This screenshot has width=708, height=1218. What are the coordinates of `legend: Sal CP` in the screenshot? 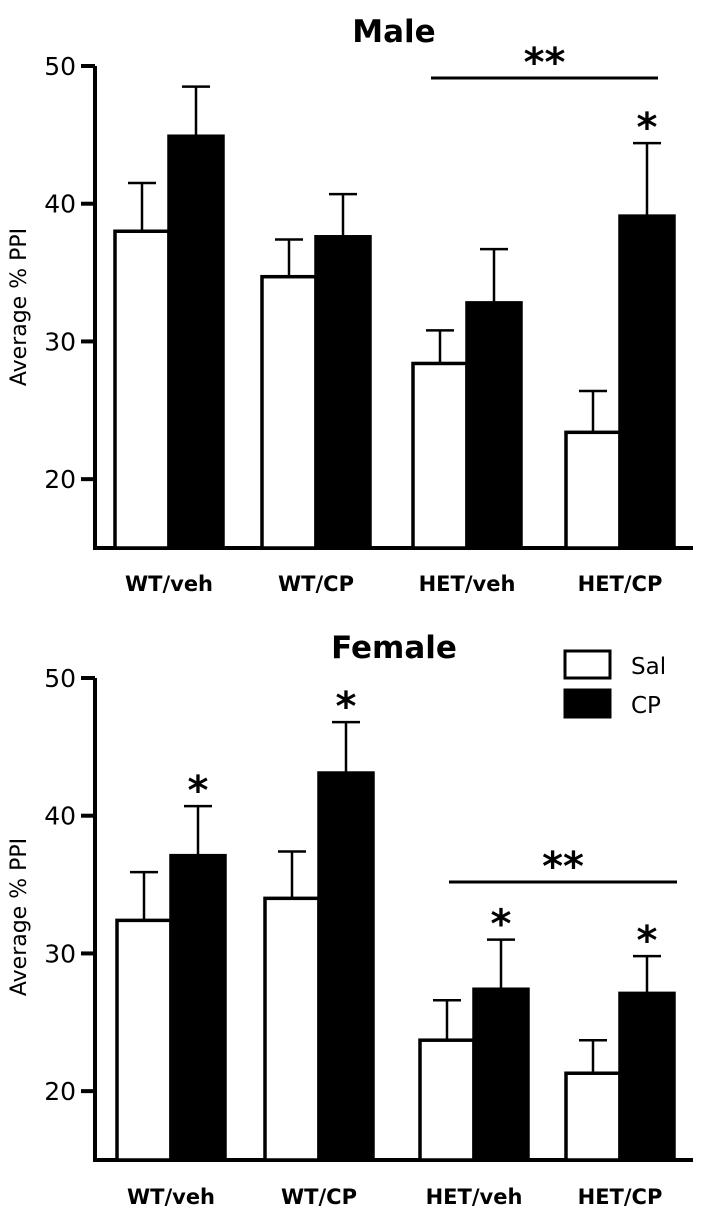 It's located at (614, 684).